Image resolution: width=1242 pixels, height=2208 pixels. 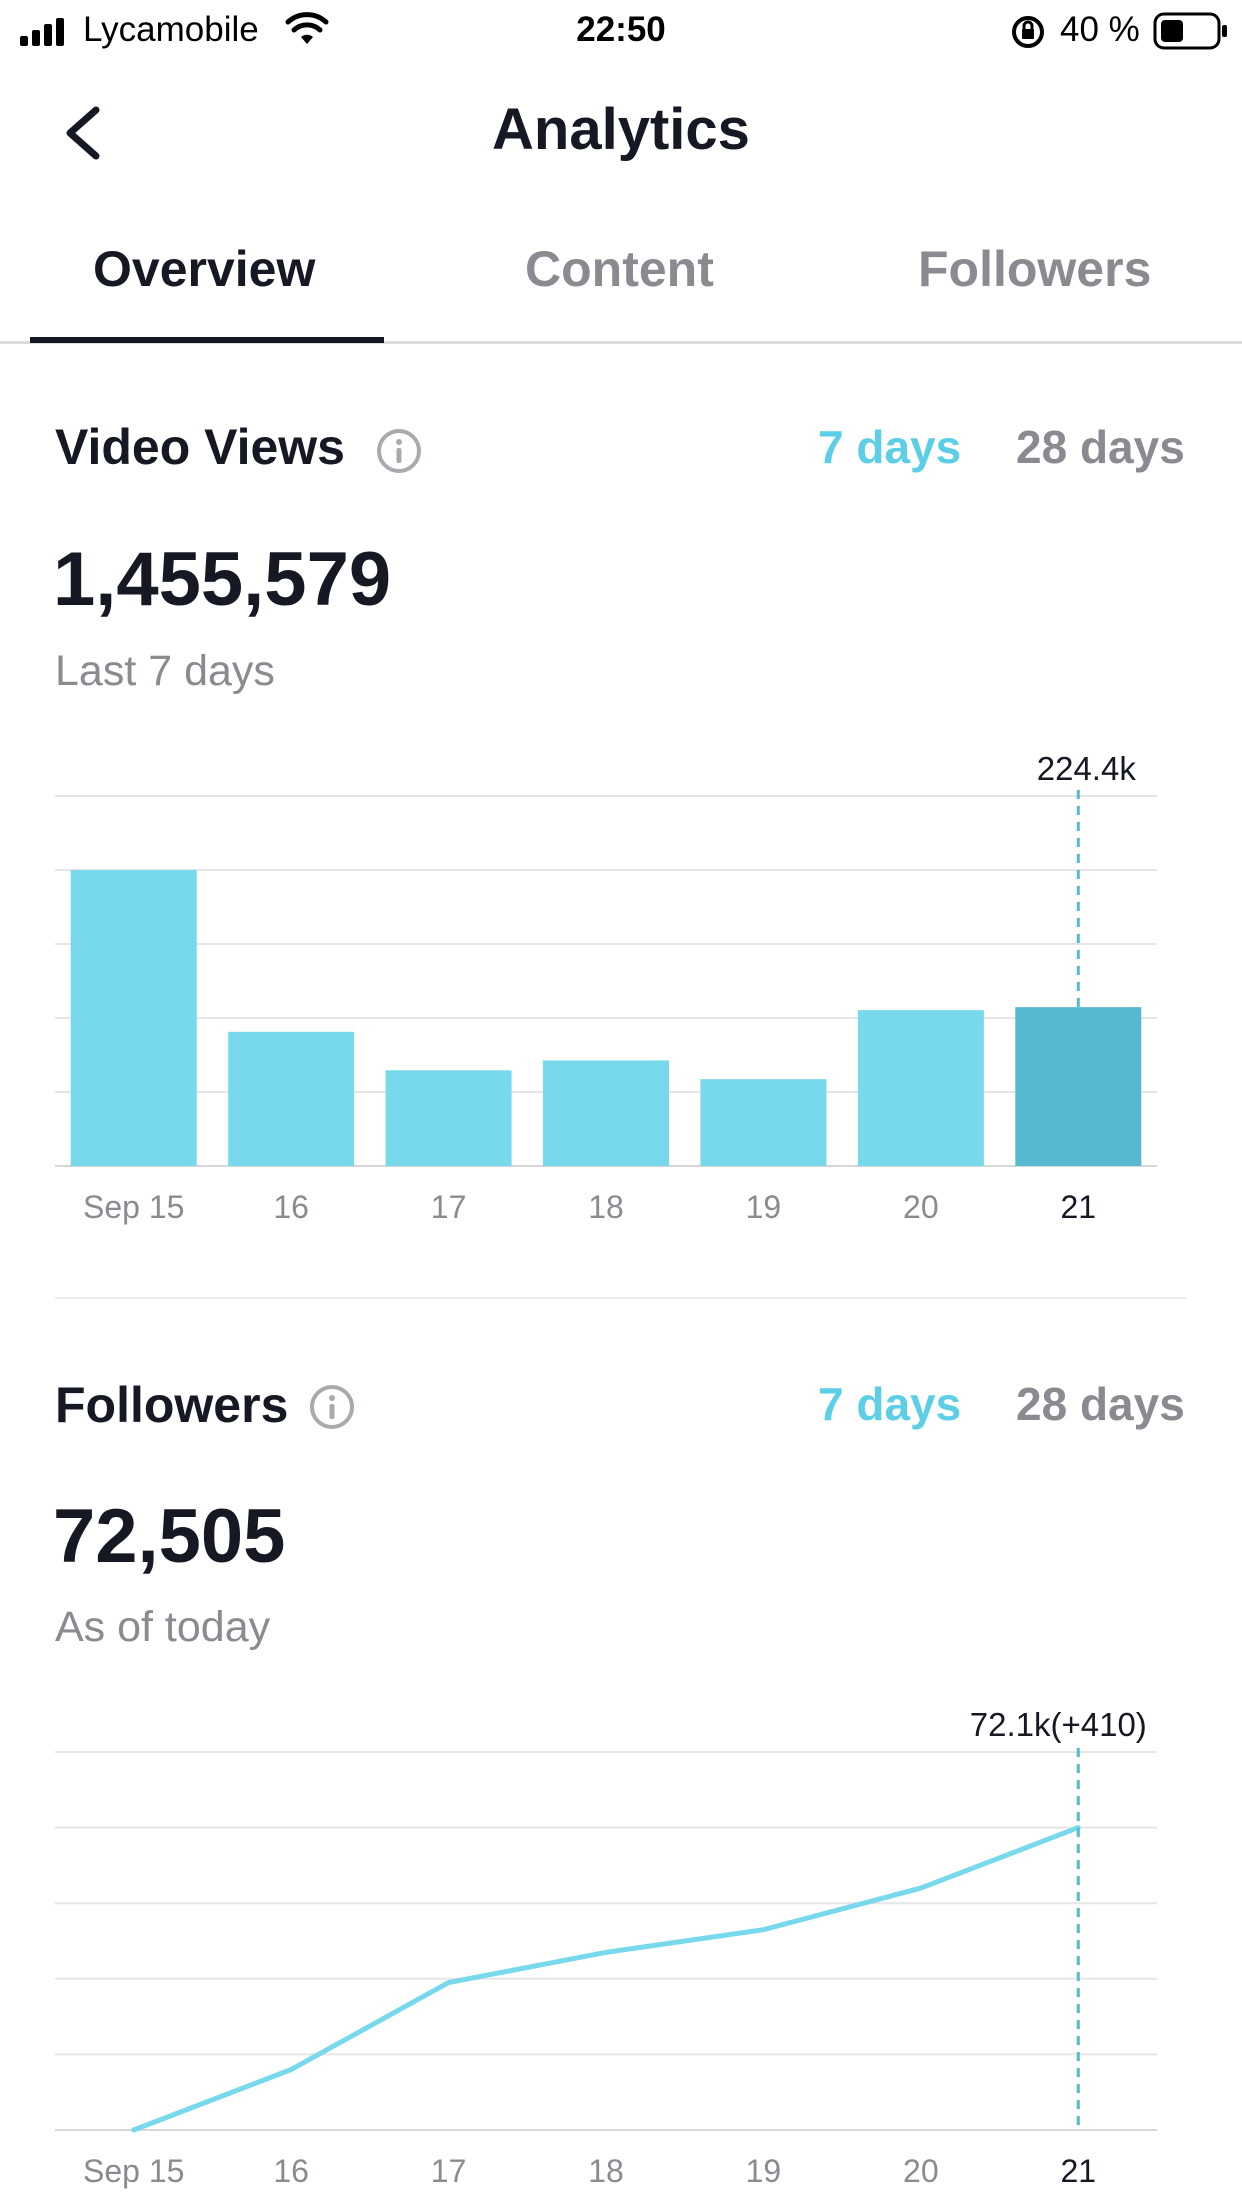 I want to click on tab-followers: Followers, so click(x=1035, y=269).